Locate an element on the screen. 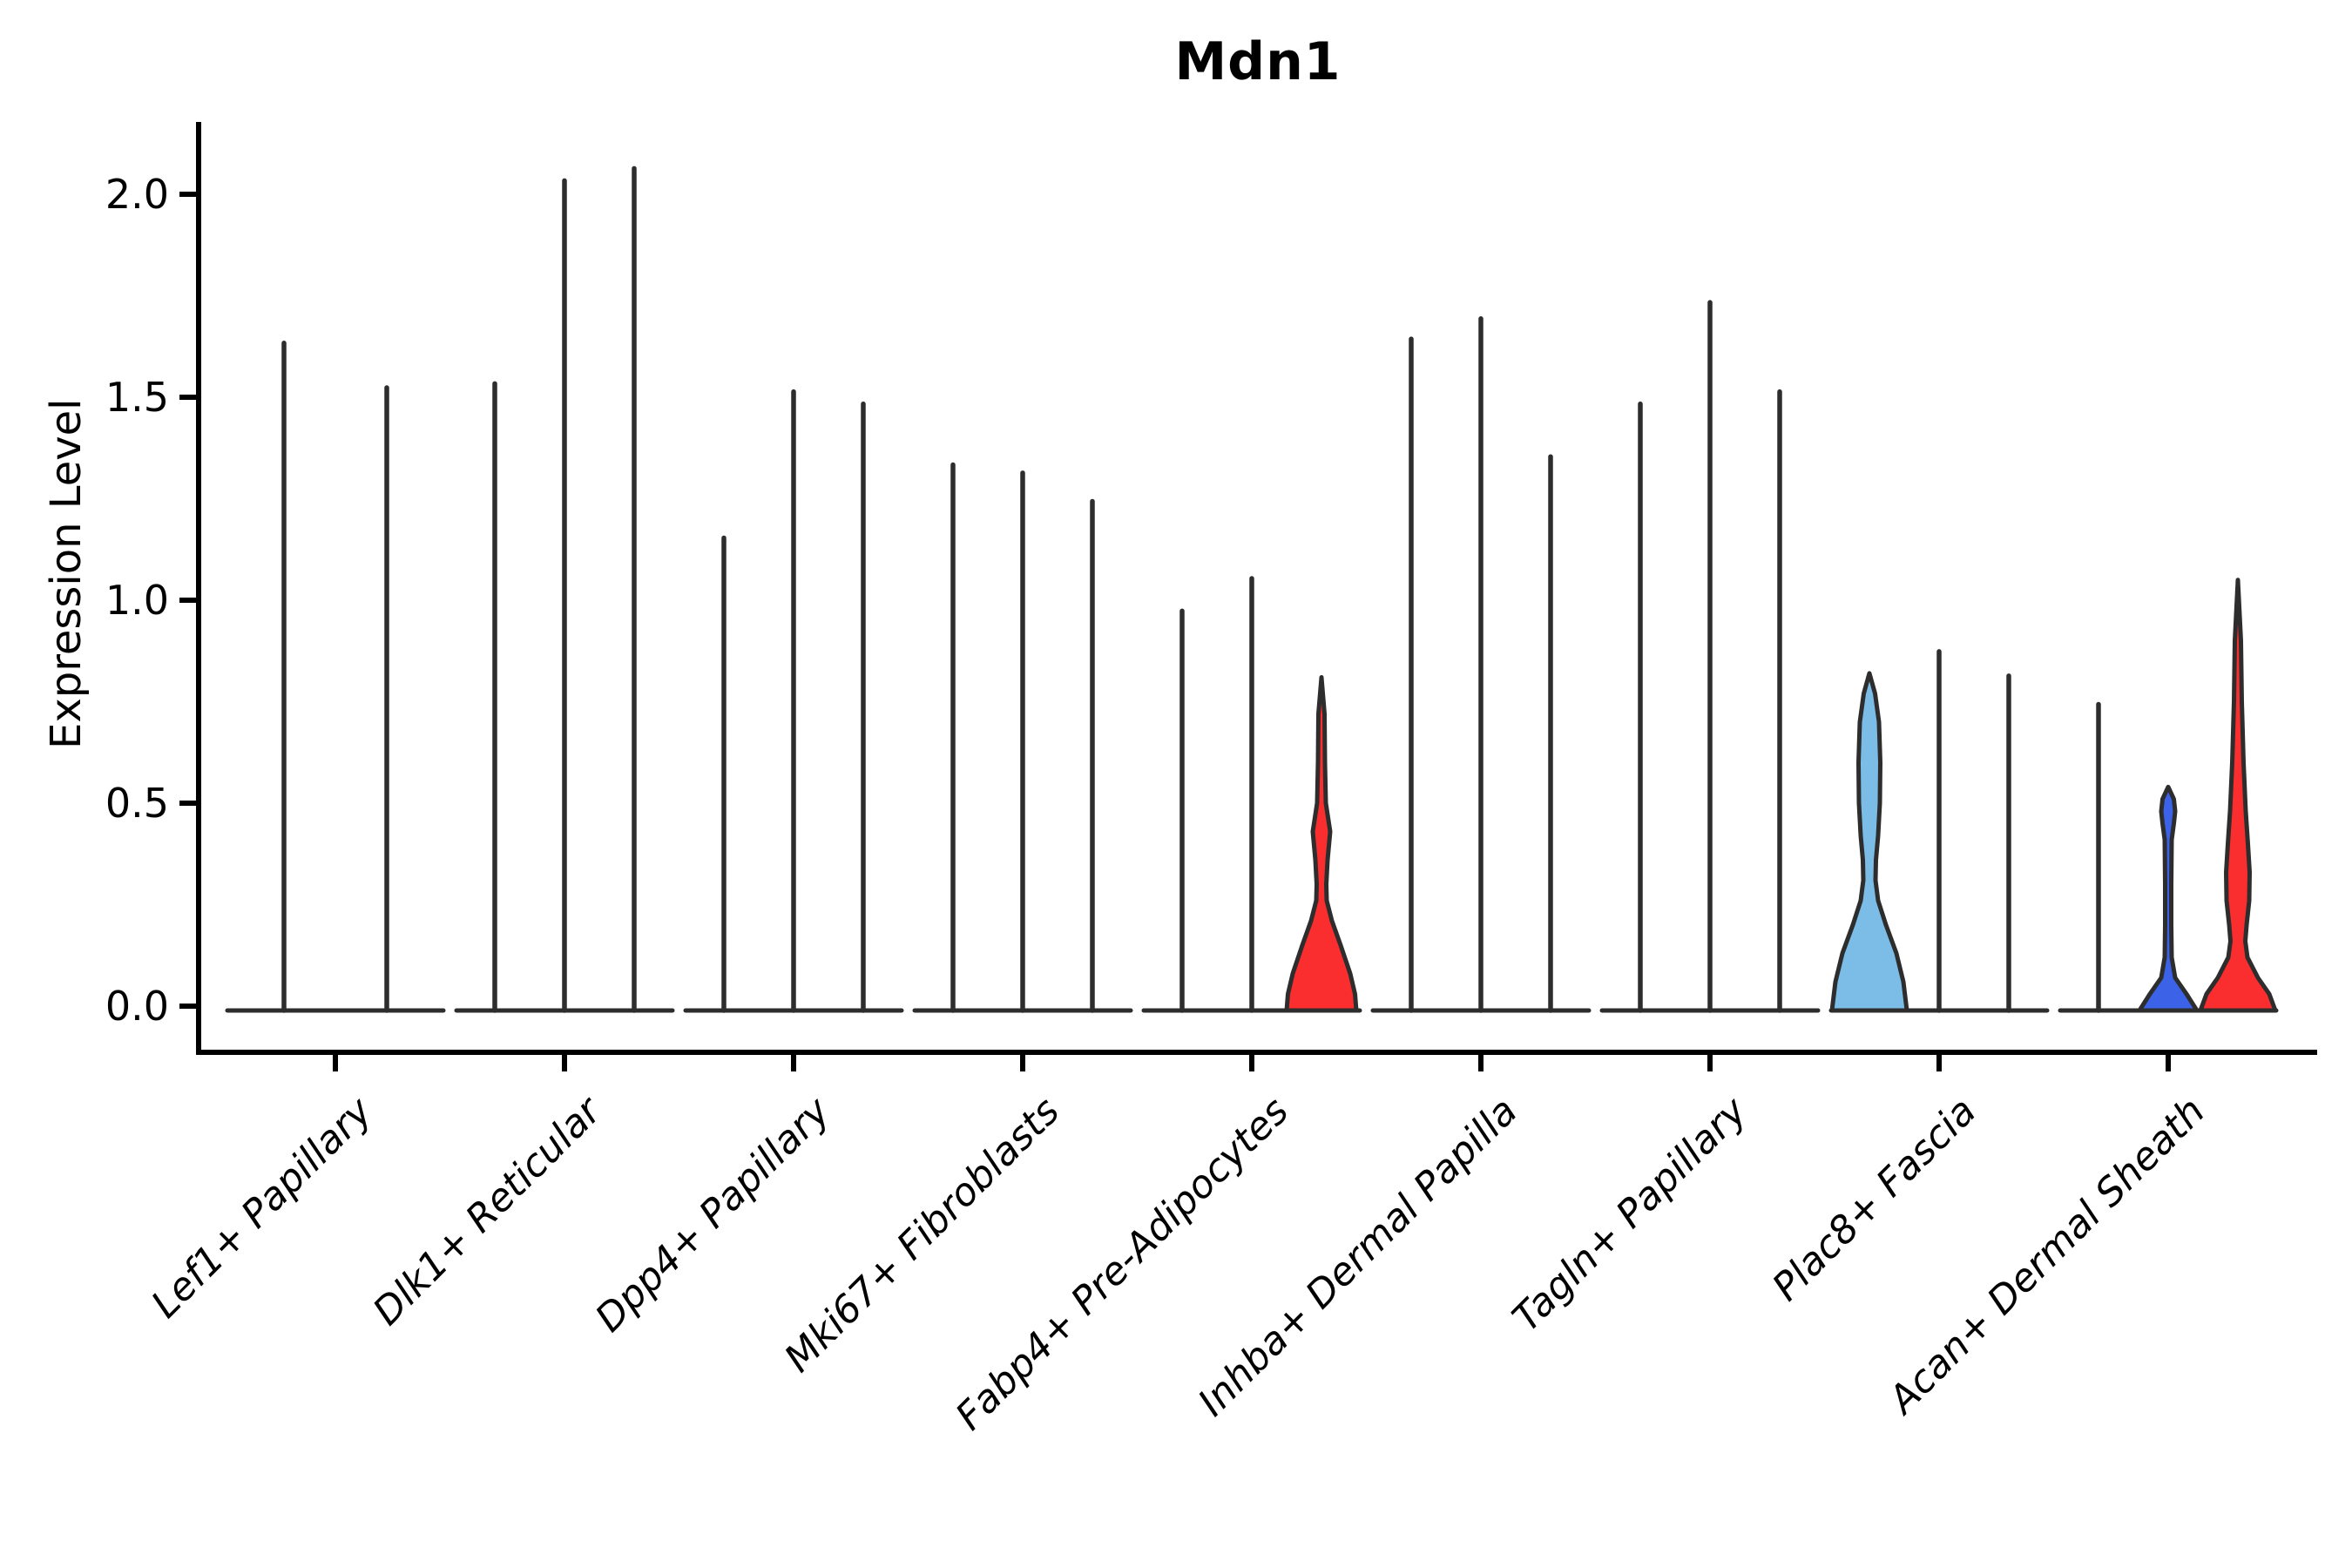 The width and height of the screenshot is (2352, 1568). y-tick-label-1.5: 1.5 is located at coordinates (137, 398).